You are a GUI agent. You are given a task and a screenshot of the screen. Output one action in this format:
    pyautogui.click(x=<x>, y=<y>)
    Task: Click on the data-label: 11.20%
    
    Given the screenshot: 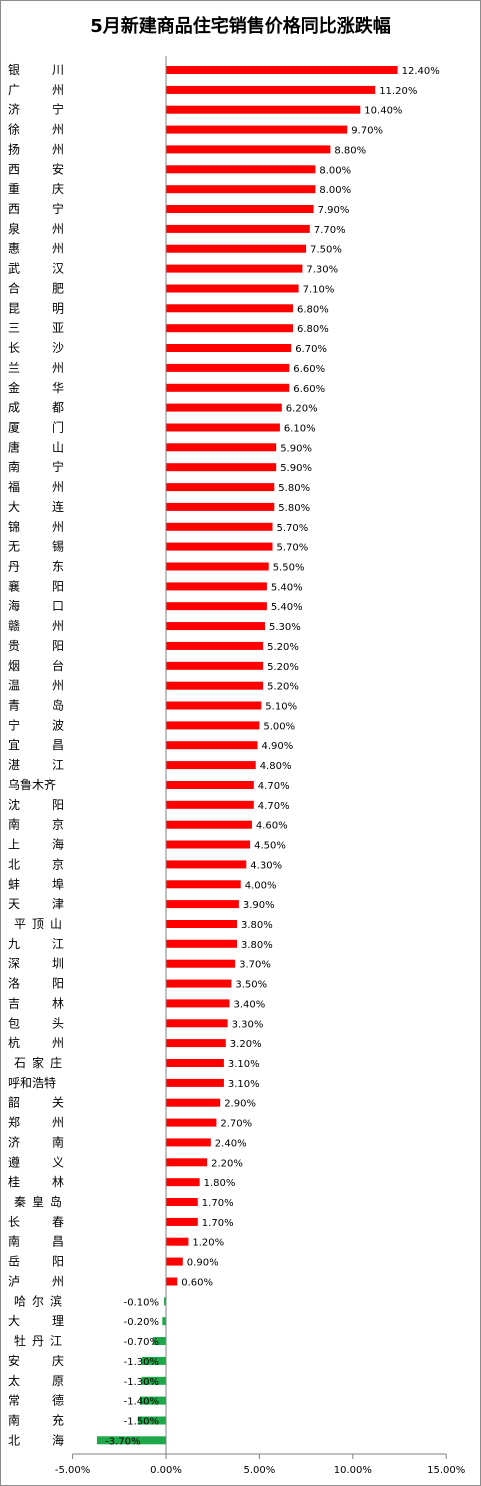 What is the action you would take?
    pyautogui.click(x=398, y=91)
    